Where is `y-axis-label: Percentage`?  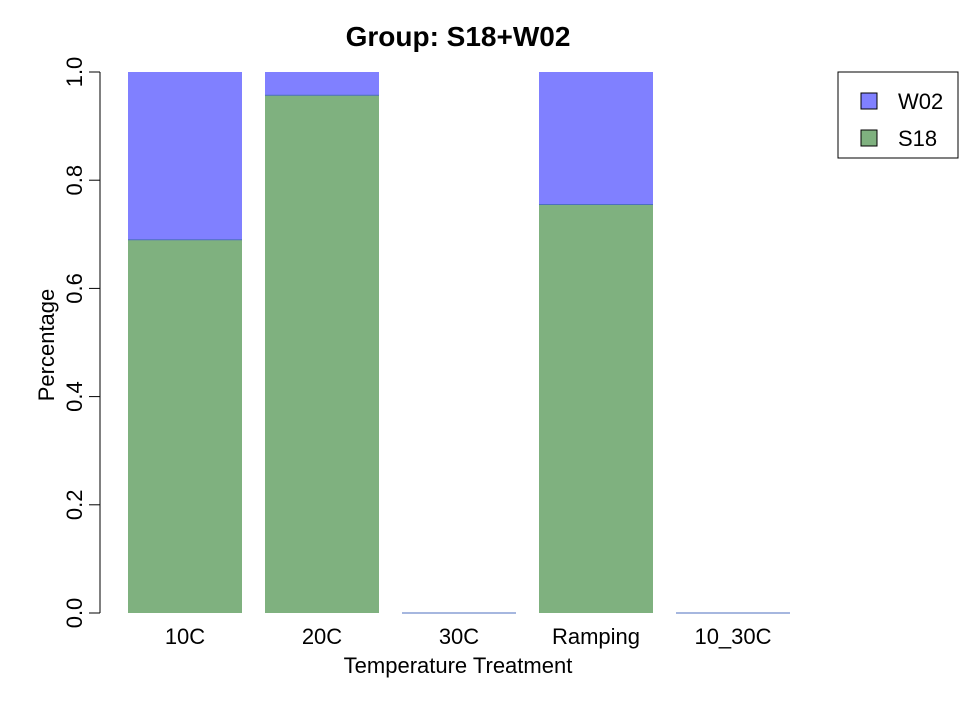 y-axis-label: Percentage is located at coordinates (46, 345).